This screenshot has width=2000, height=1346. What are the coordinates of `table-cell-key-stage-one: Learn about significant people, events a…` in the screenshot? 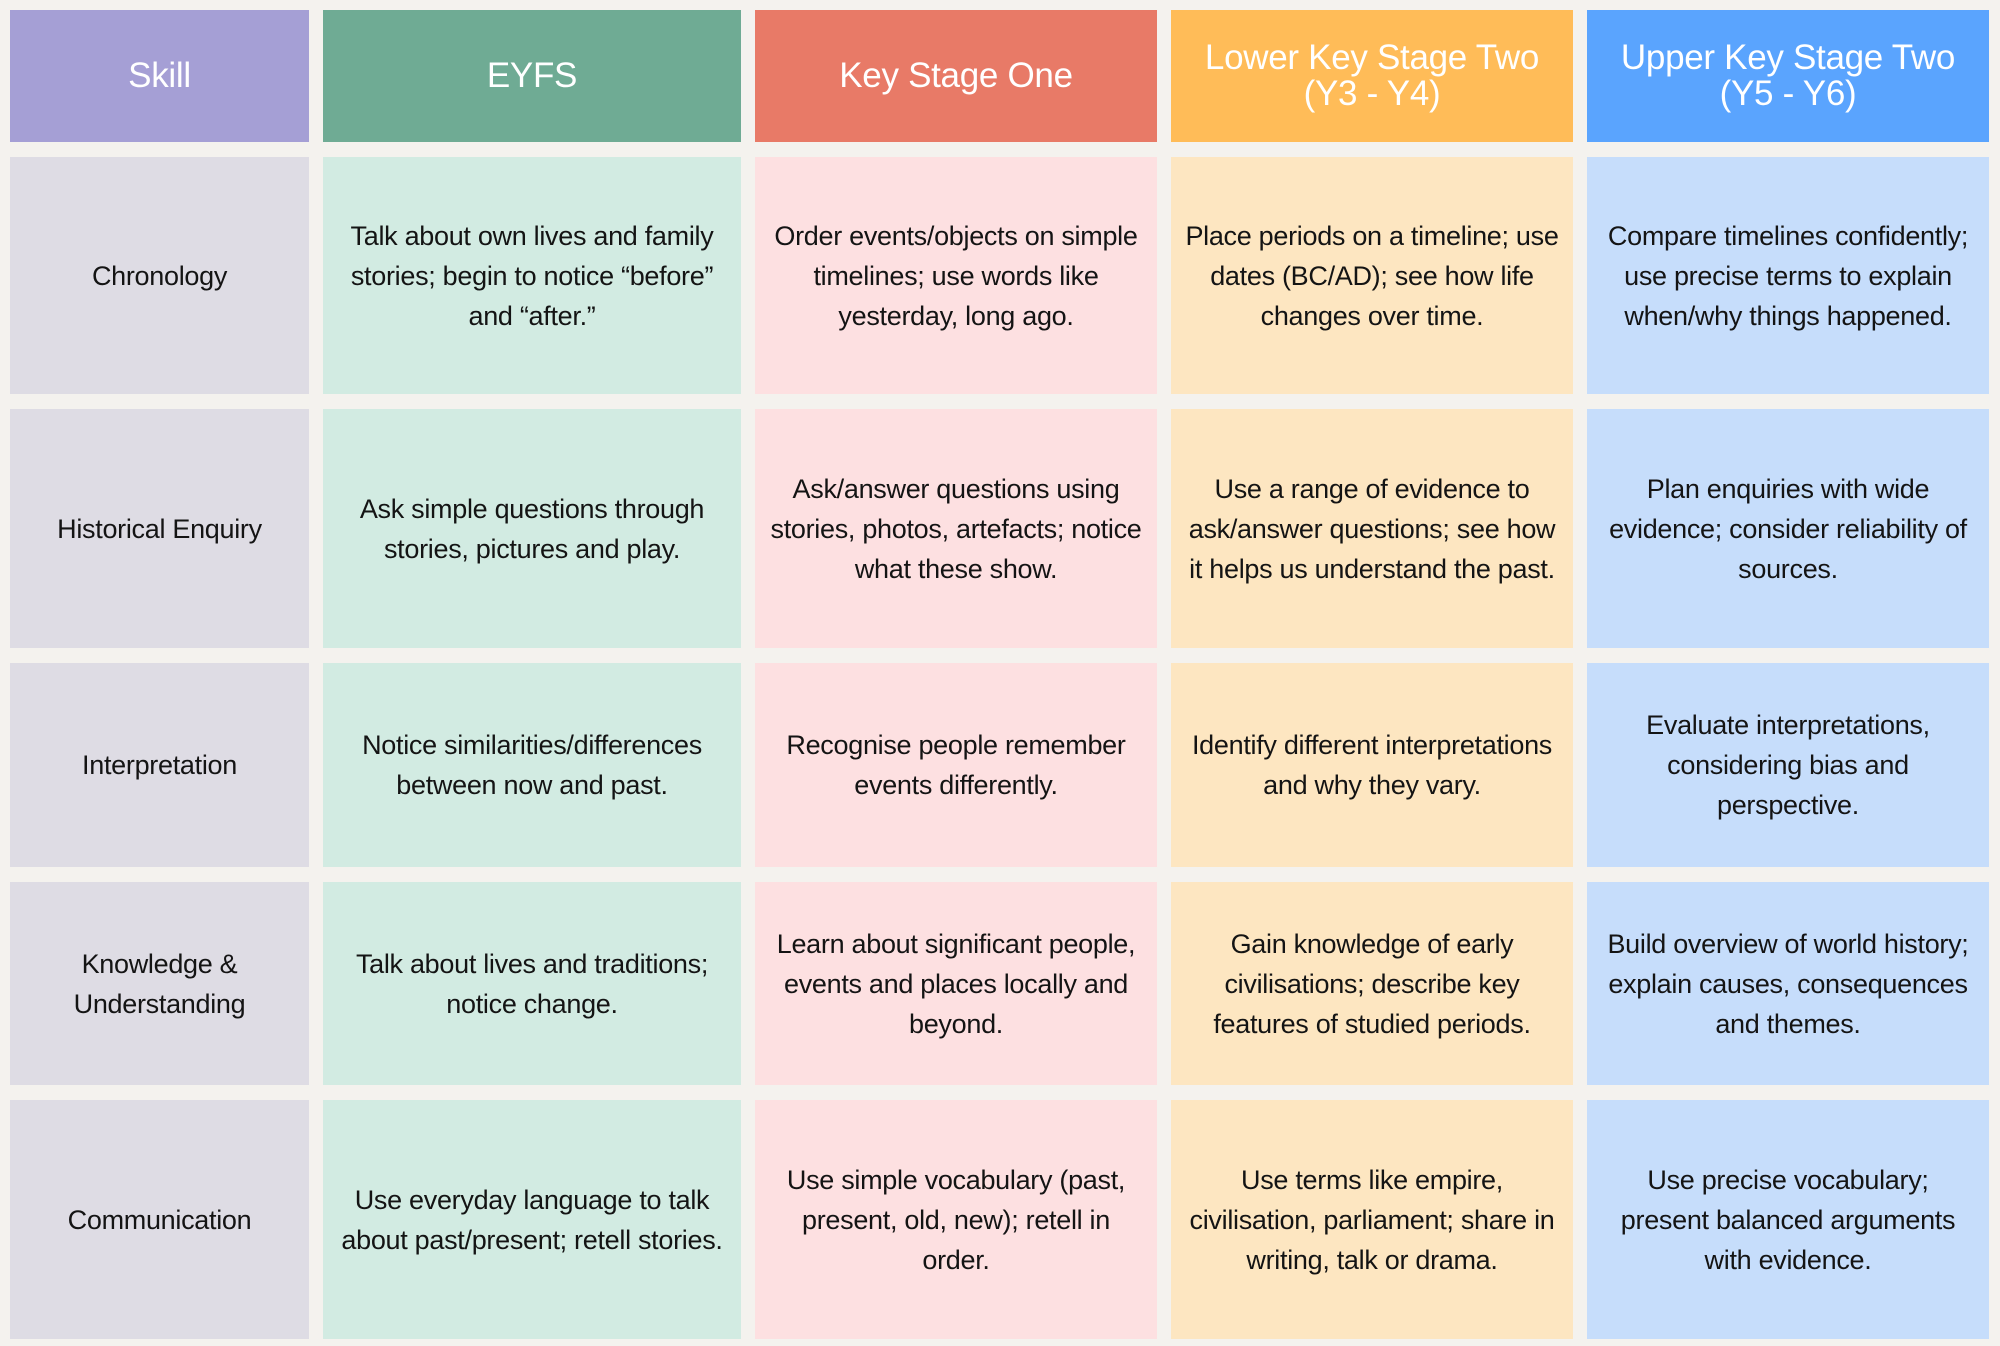 It's located at (956, 983).